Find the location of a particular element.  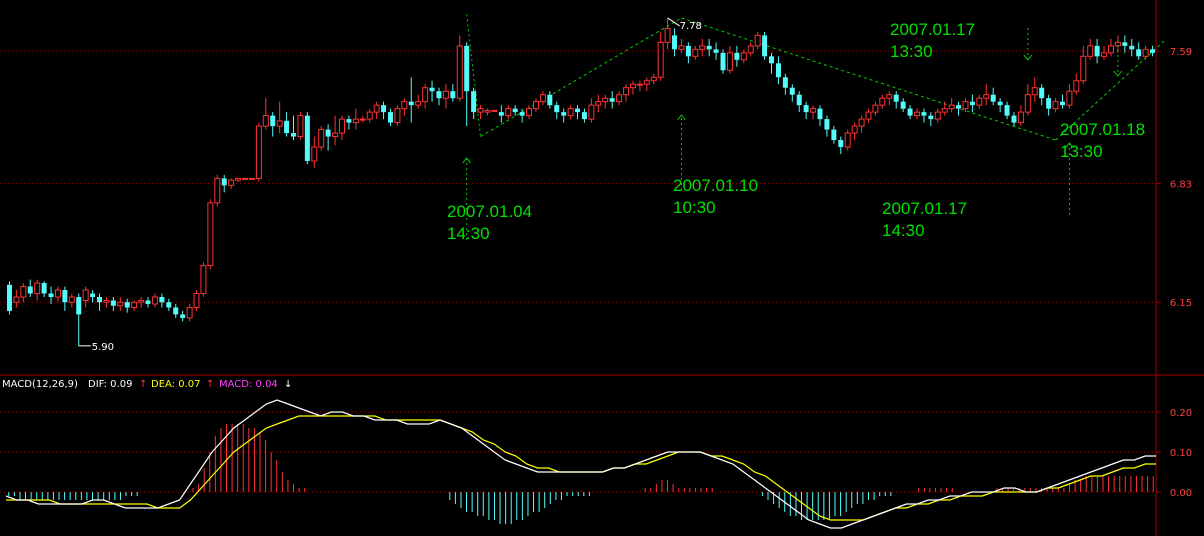

macd-grid is located at coordinates (578, 452).